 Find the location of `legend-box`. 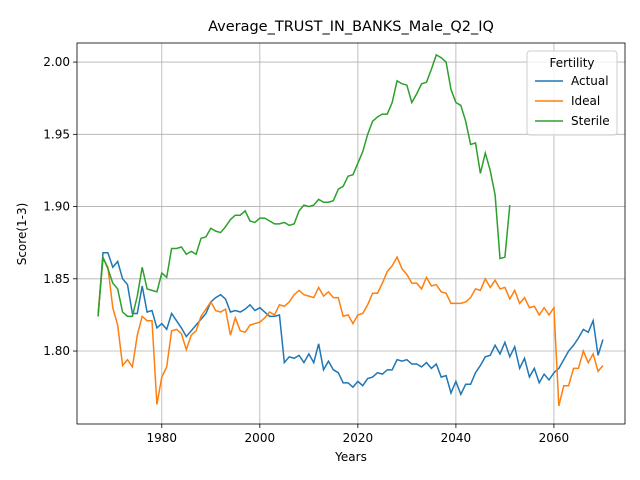

legend-box is located at coordinates (572, 93).